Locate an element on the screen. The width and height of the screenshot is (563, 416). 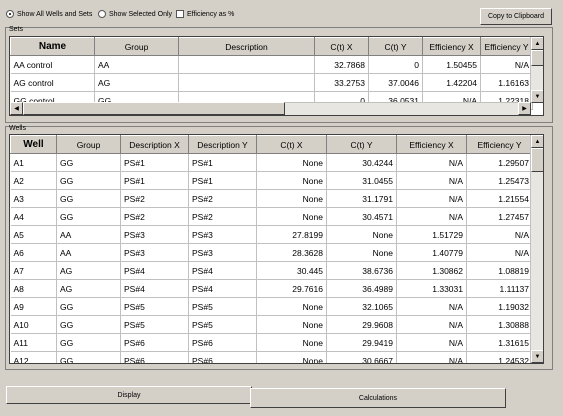
table-cell: 1.24532 is located at coordinates (499, 357).